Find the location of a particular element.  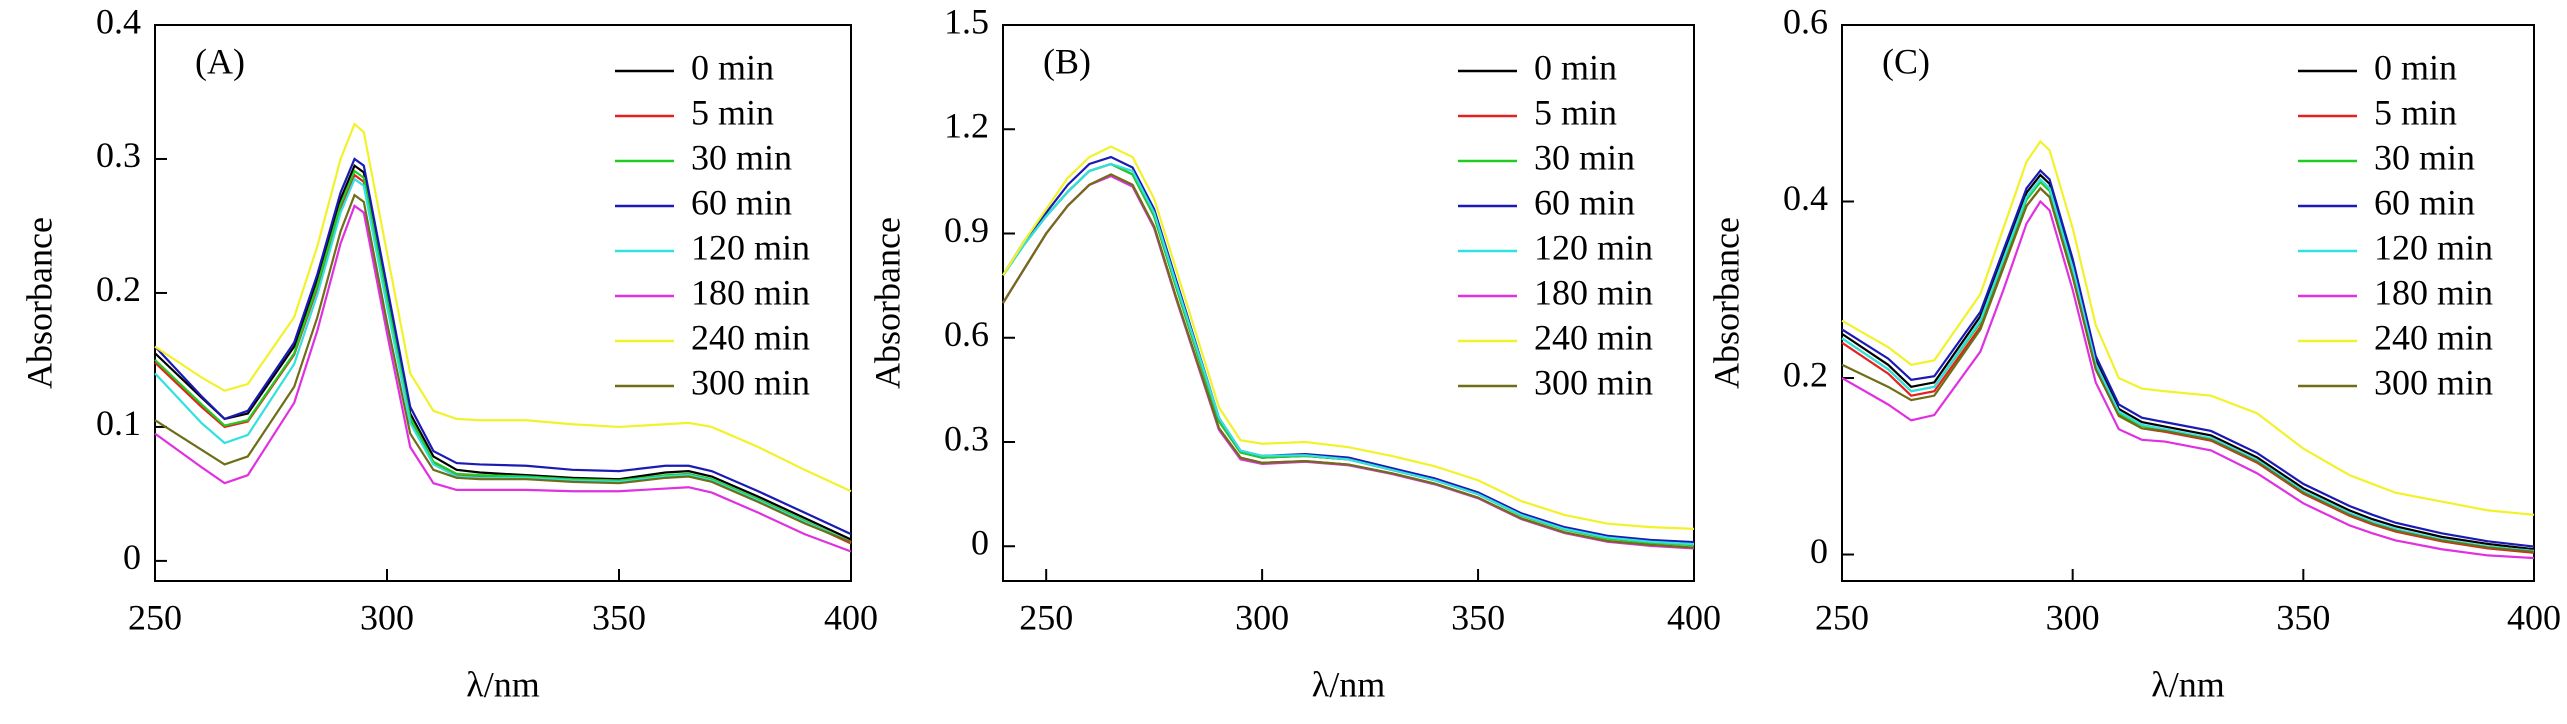

panel-label: (B) is located at coordinates (1067, 61).